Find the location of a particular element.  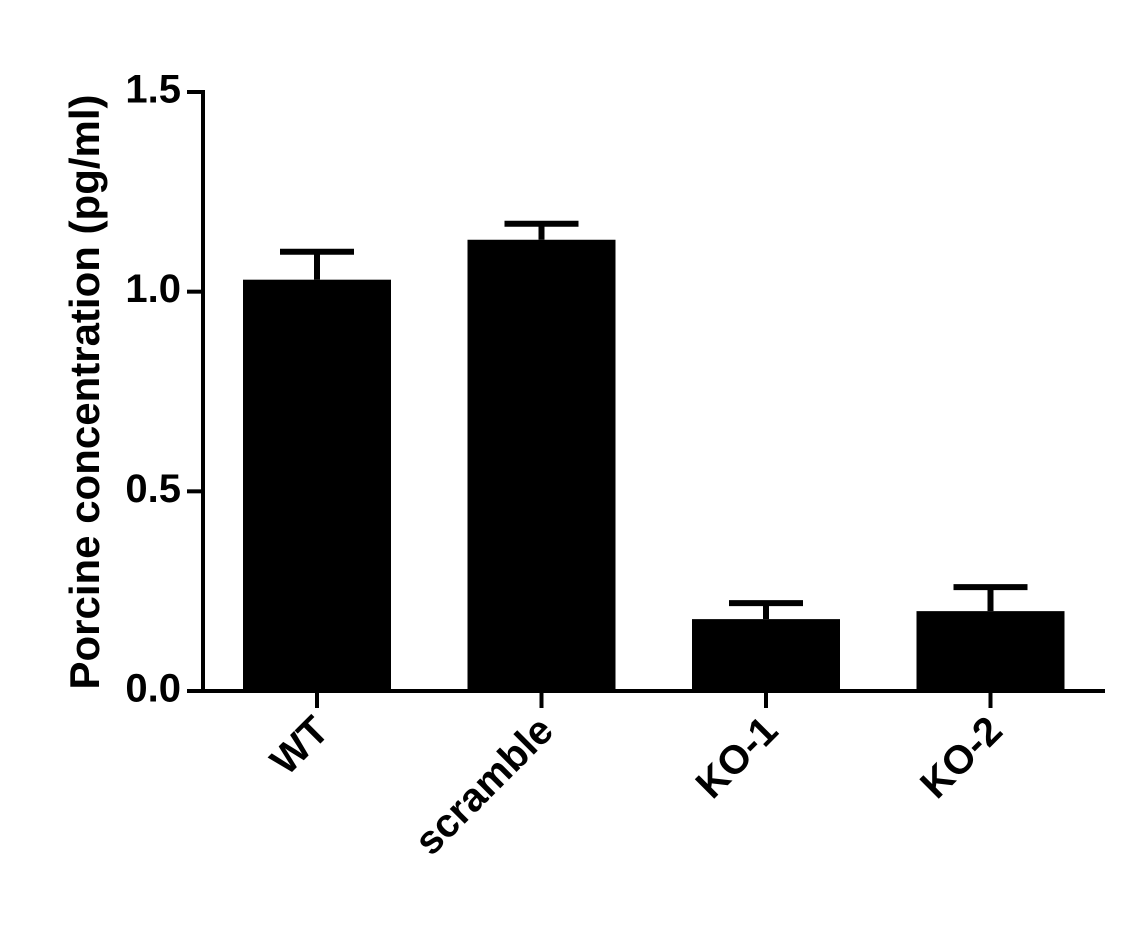

x-tick-label: KO-2 is located at coordinates (961, 757).